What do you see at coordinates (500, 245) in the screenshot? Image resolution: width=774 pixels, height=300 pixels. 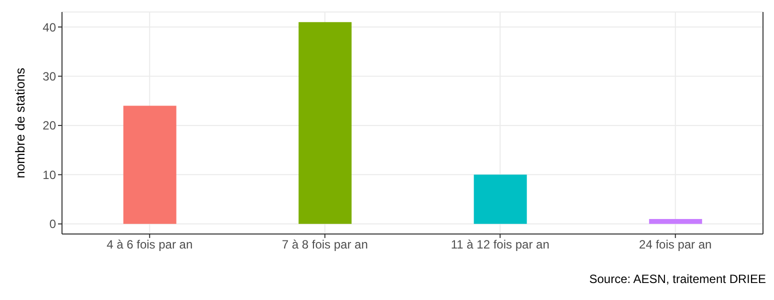 I see `x-tick-label: 11 à 12 fois par an` at bounding box center [500, 245].